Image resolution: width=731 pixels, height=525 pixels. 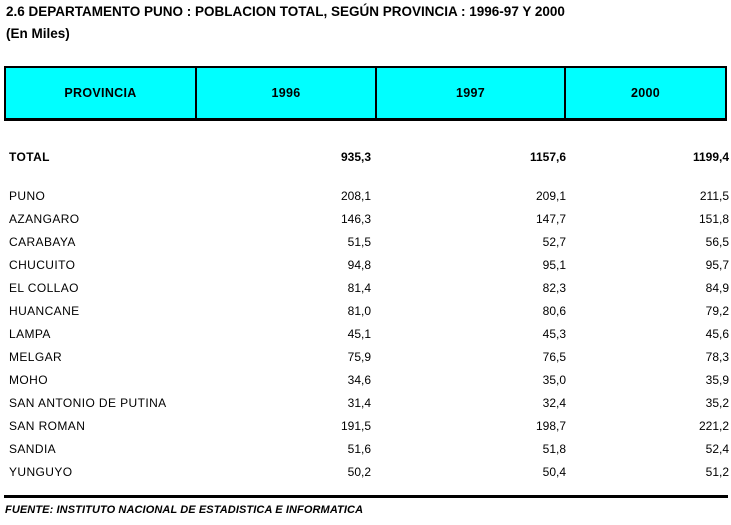 I want to click on value-1997: 209,1, so click(x=550, y=196).